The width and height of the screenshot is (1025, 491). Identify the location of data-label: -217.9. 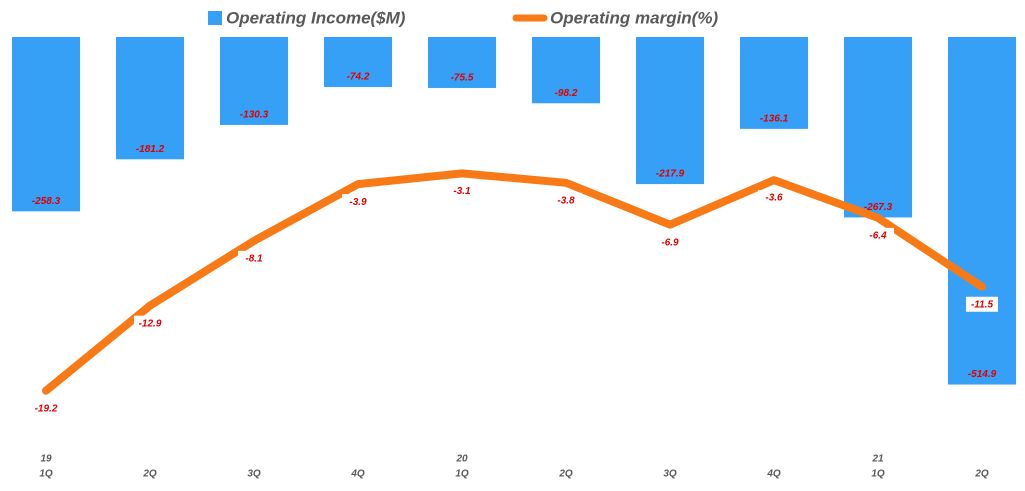
(670, 174).